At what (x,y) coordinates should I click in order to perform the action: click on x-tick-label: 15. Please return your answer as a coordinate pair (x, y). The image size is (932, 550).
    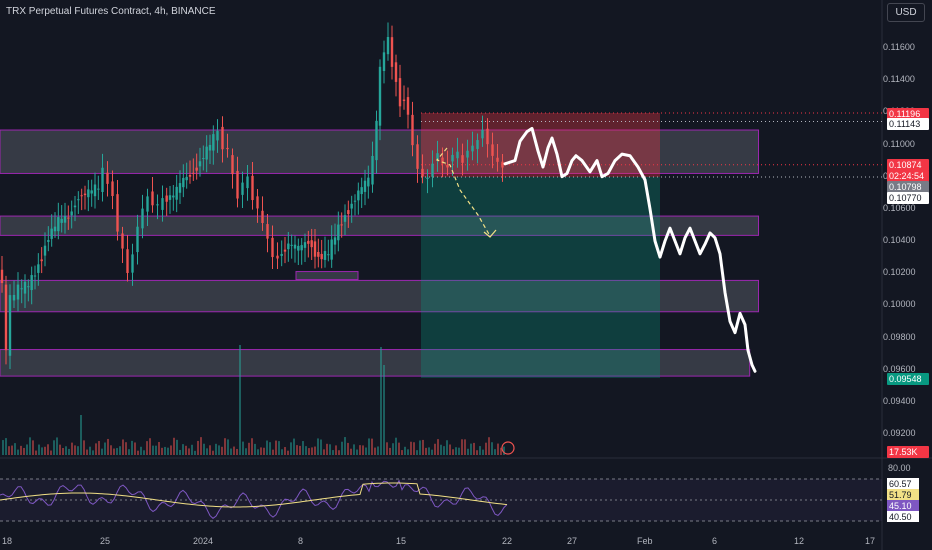
    Looking at the image, I should click on (401, 541).